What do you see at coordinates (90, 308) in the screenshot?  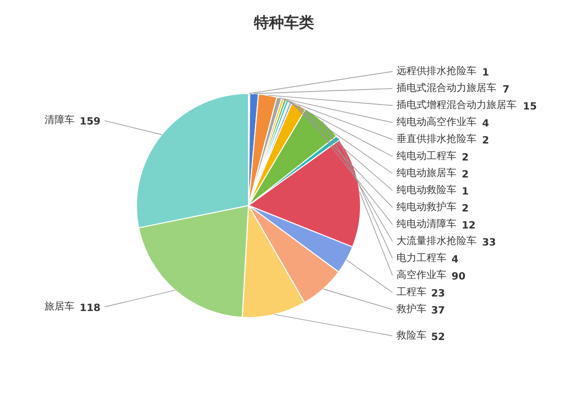 I see `data-label: 118` at bounding box center [90, 308].